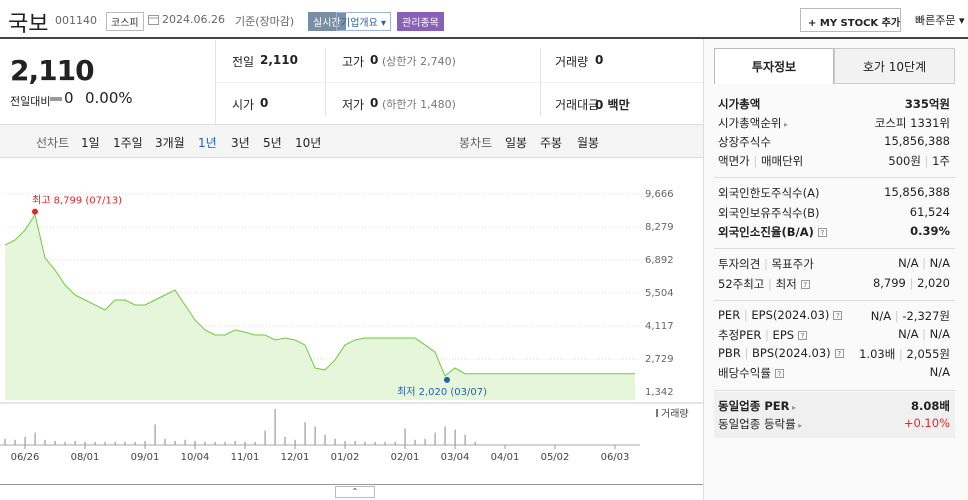  Describe the element at coordinates (28, 24) in the screenshot. I see `stock-name: 국보` at that location.